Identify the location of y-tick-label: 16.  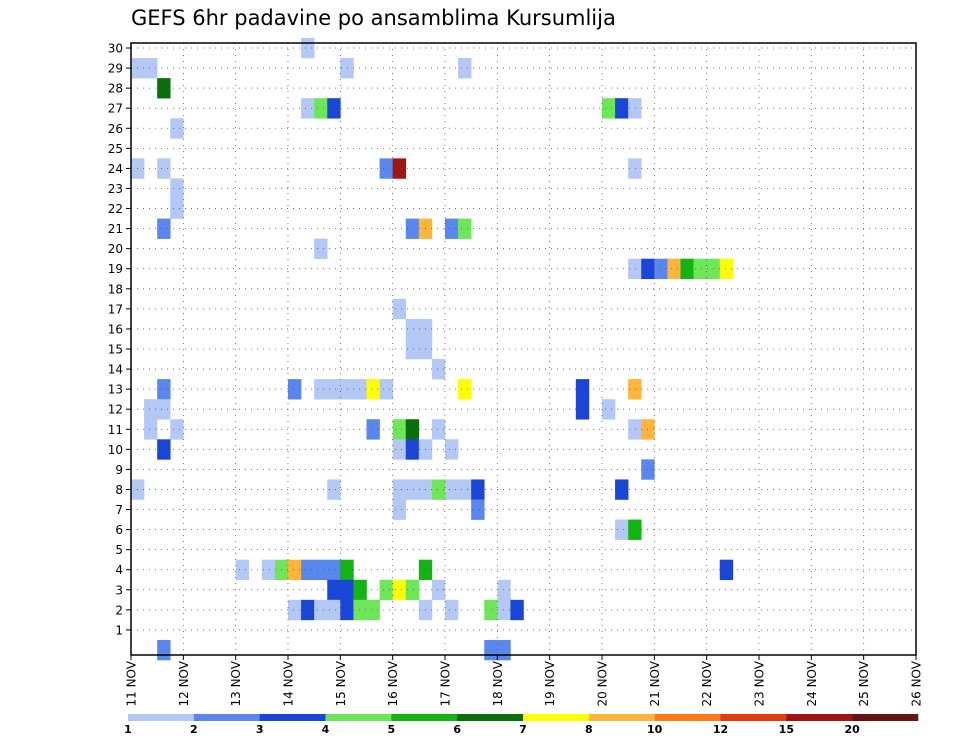
(115, 329).